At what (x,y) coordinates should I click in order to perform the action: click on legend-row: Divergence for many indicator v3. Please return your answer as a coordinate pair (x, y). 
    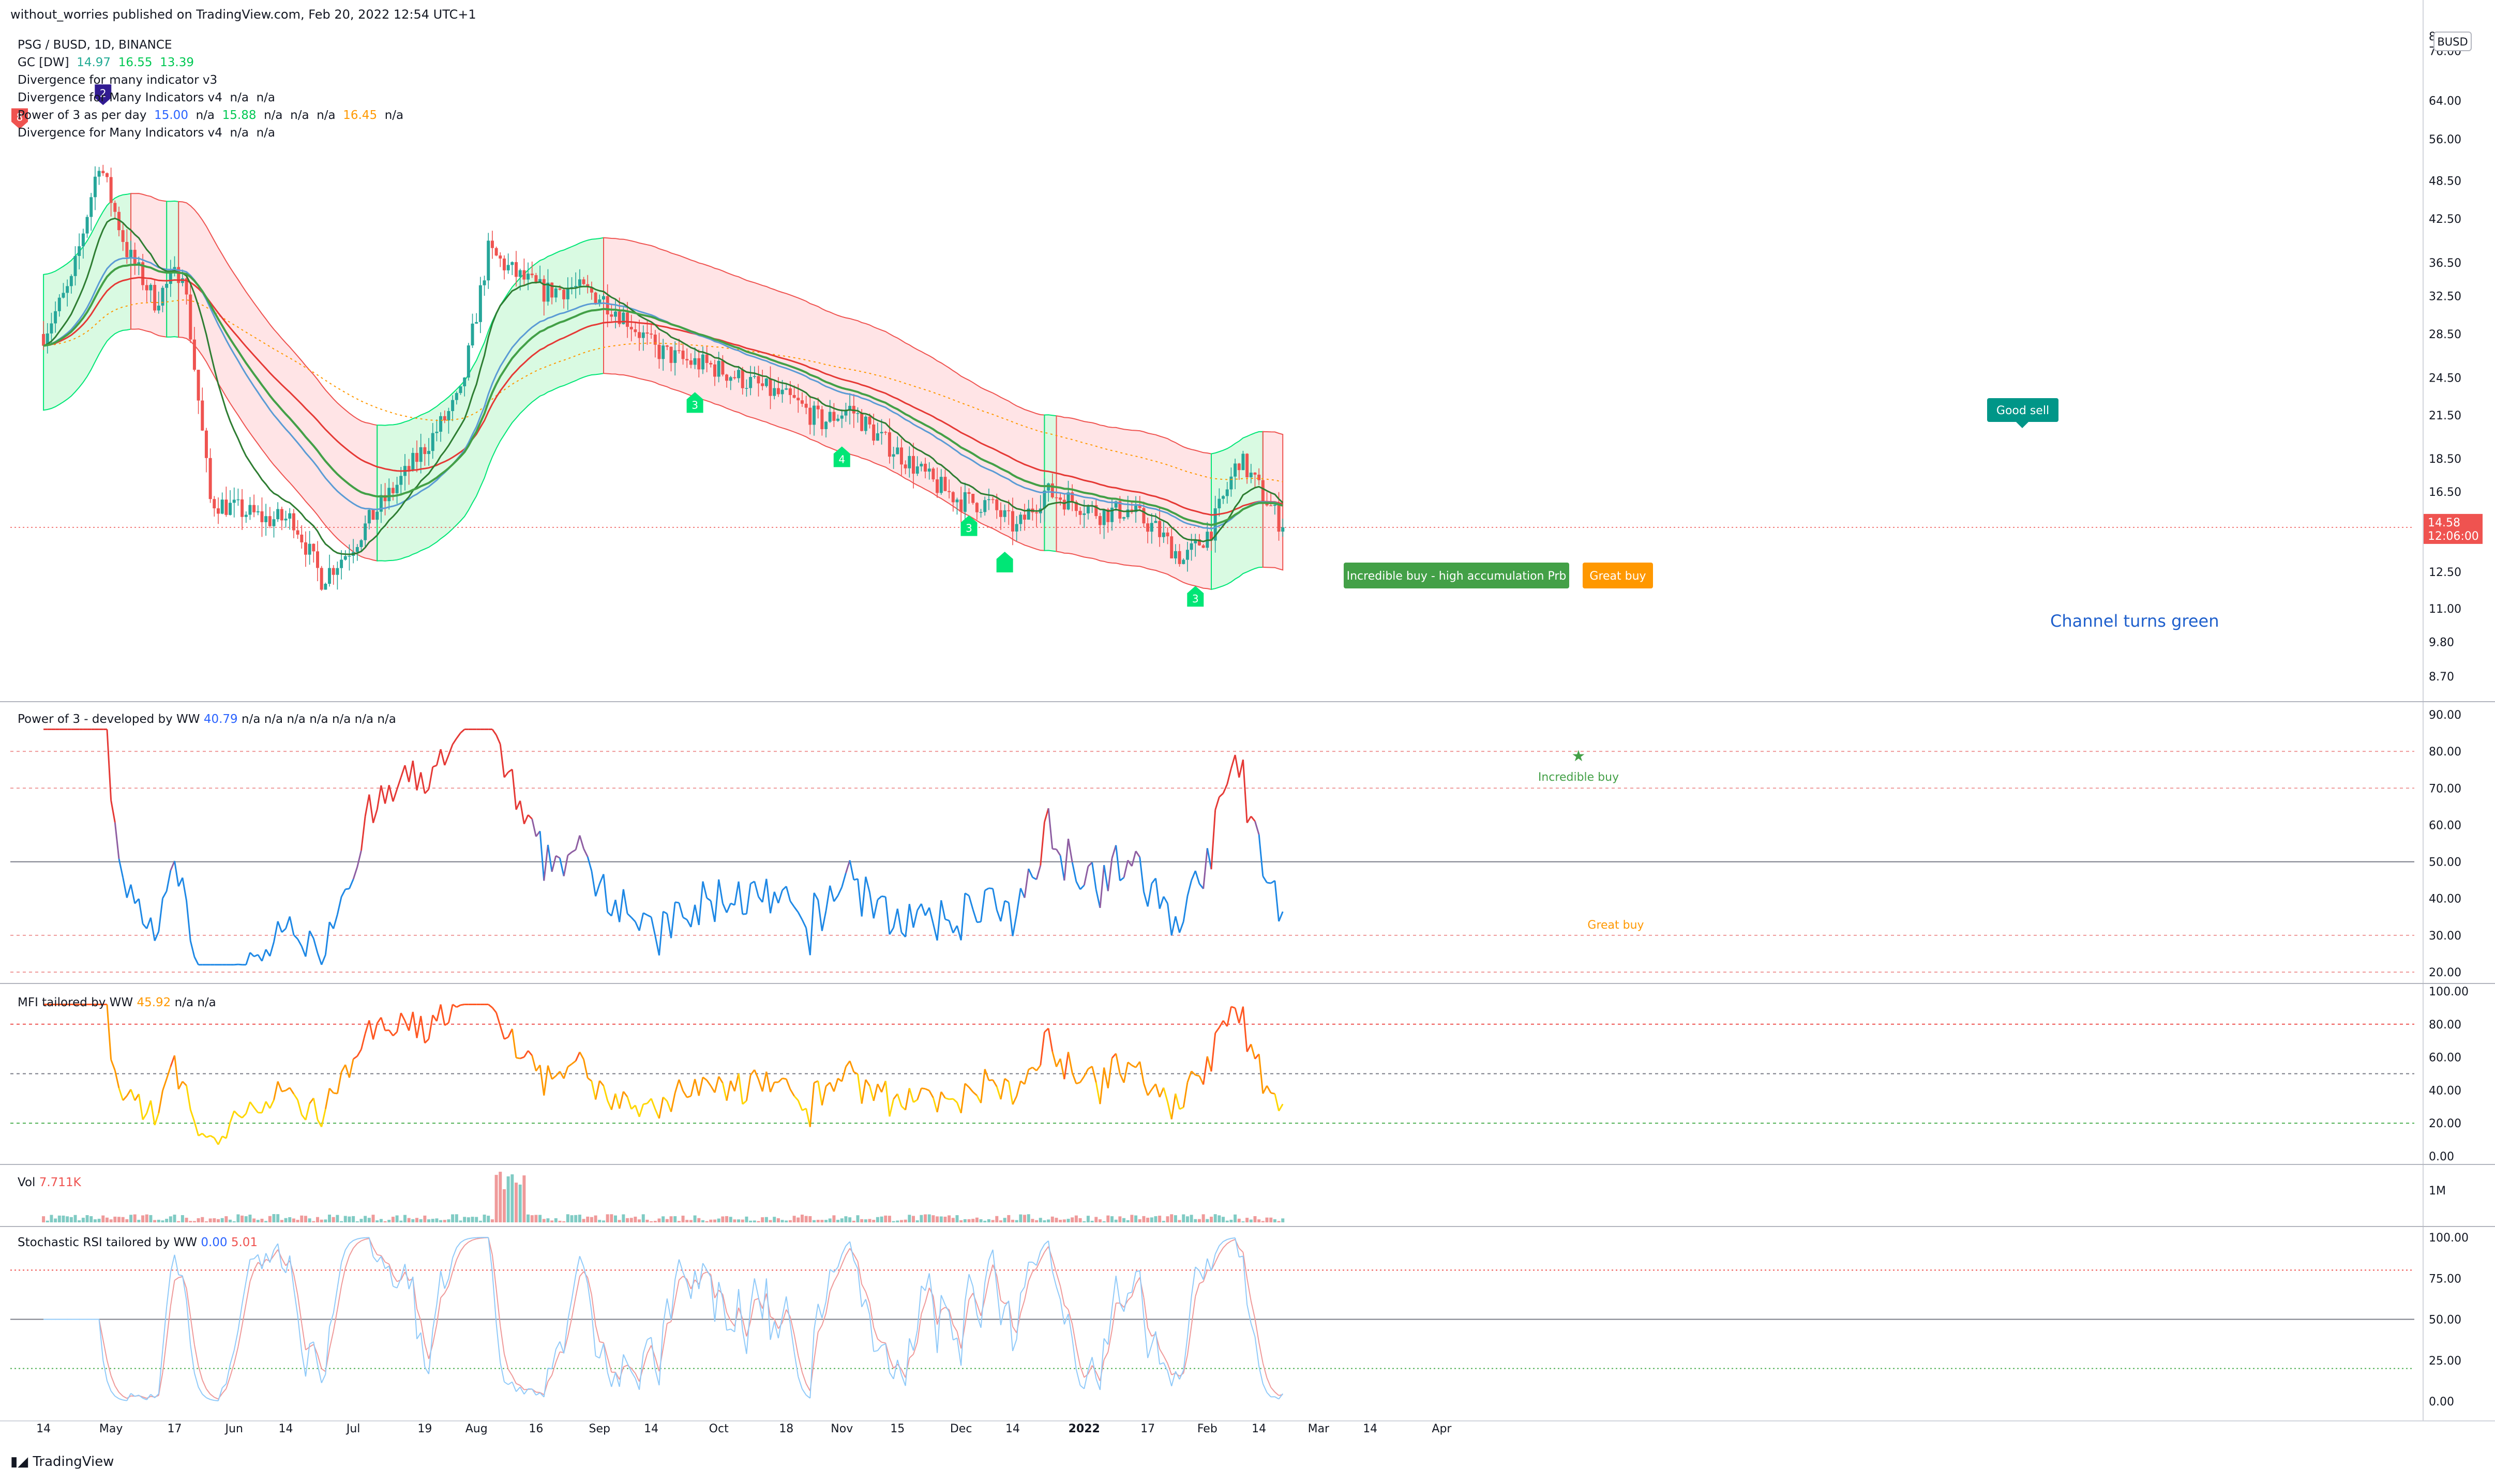
    Looking at the image, I should click on (122, 80).